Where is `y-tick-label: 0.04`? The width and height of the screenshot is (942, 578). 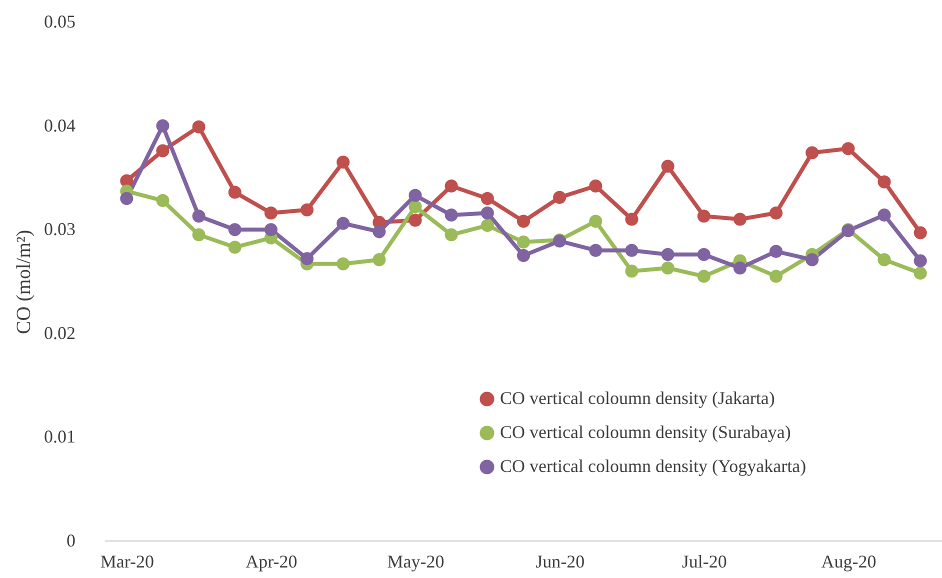 y-tick-label: 0.04 is located at coordinates (60, 125).